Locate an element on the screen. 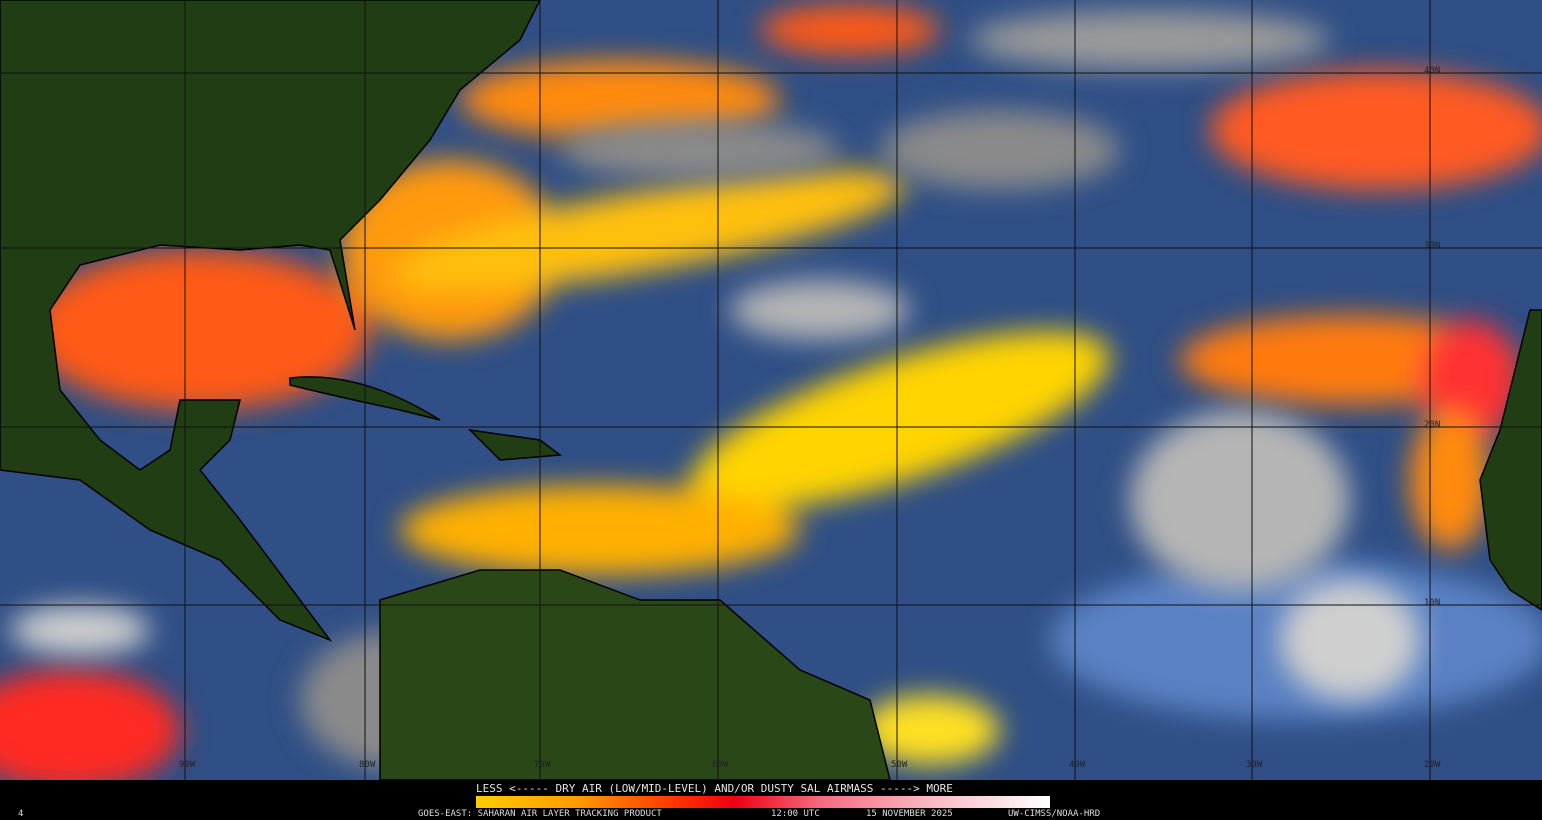 The width and height of the screenshot is (1542, 820). lon-label-20w: 20W is located at coordinates (1432, 765).